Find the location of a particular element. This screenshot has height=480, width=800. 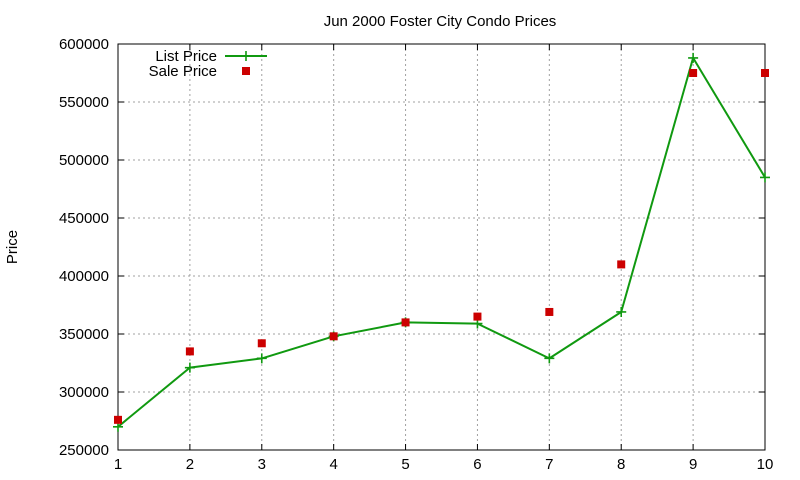

y-tick-label: 450000 is located at coordinates (84, 218).